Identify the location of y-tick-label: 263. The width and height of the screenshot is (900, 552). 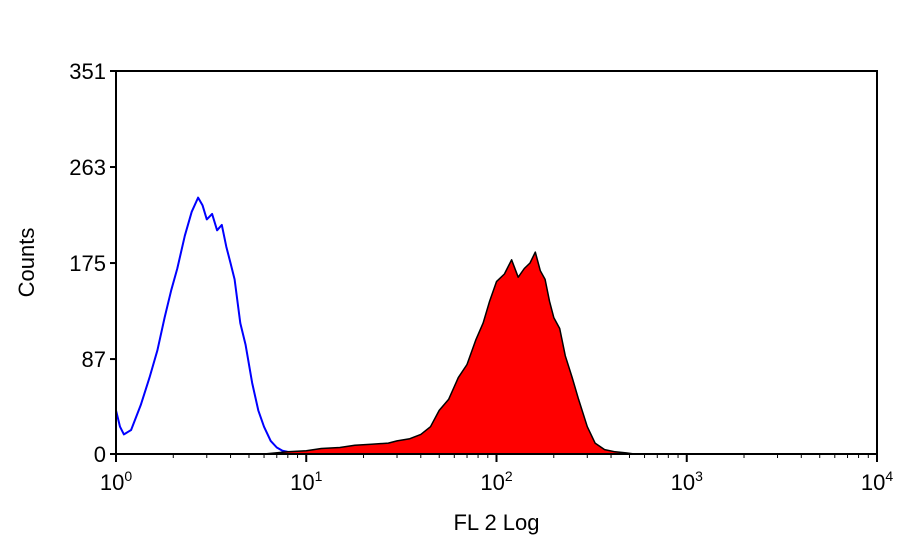
(87, 167).